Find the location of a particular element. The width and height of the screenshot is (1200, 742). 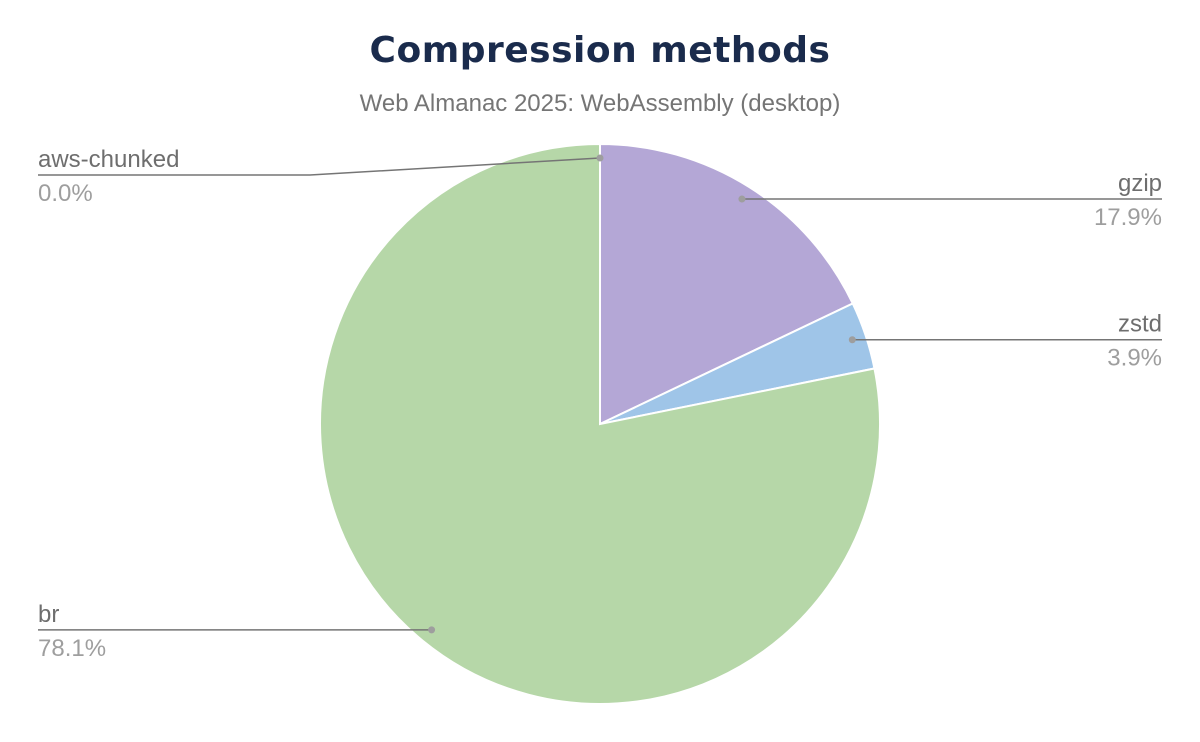

chart-title: Compression methods is located at coordinates (600, 50).